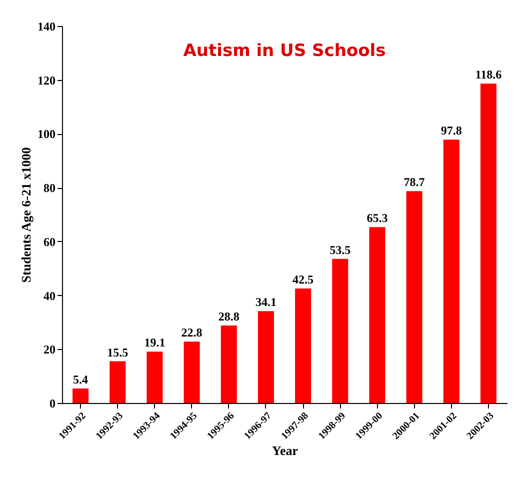 The image size is (527, 478). What do you see at coordinates (50, 349) in the screenshot?
I see `y-tick-label: 20` at bounding box center [50, 349].